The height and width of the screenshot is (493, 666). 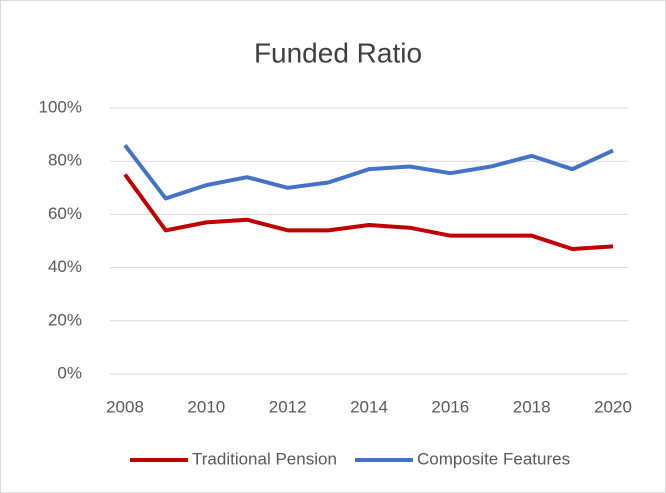 I want to click on x-tick-label: 2014, so click(x=369, y=406).